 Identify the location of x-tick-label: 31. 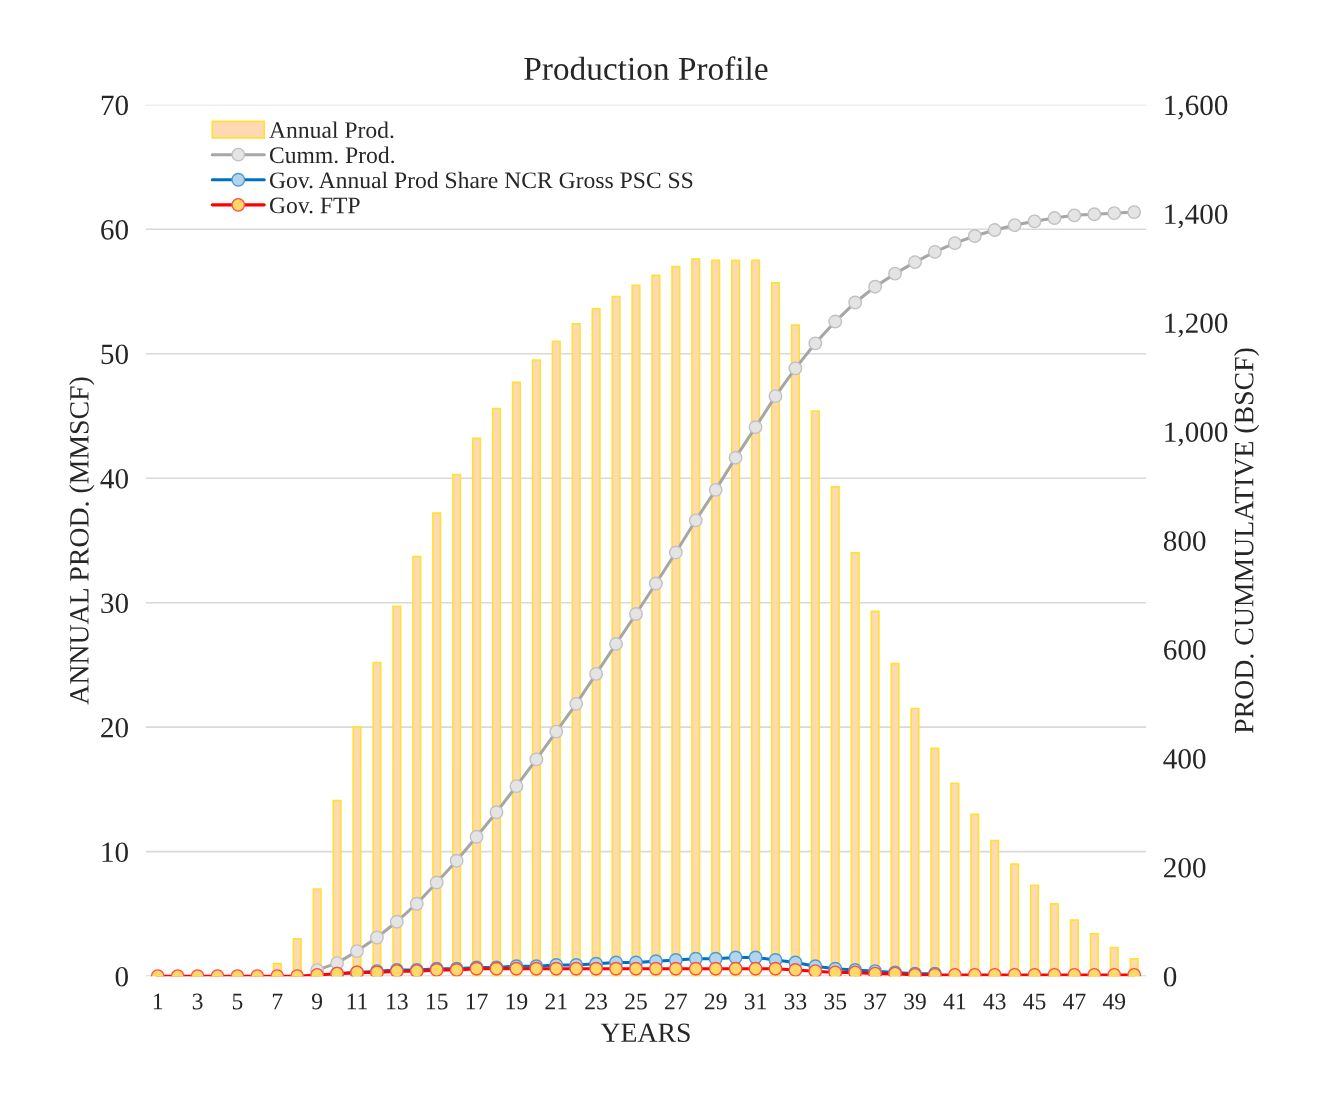
(755, 1001).